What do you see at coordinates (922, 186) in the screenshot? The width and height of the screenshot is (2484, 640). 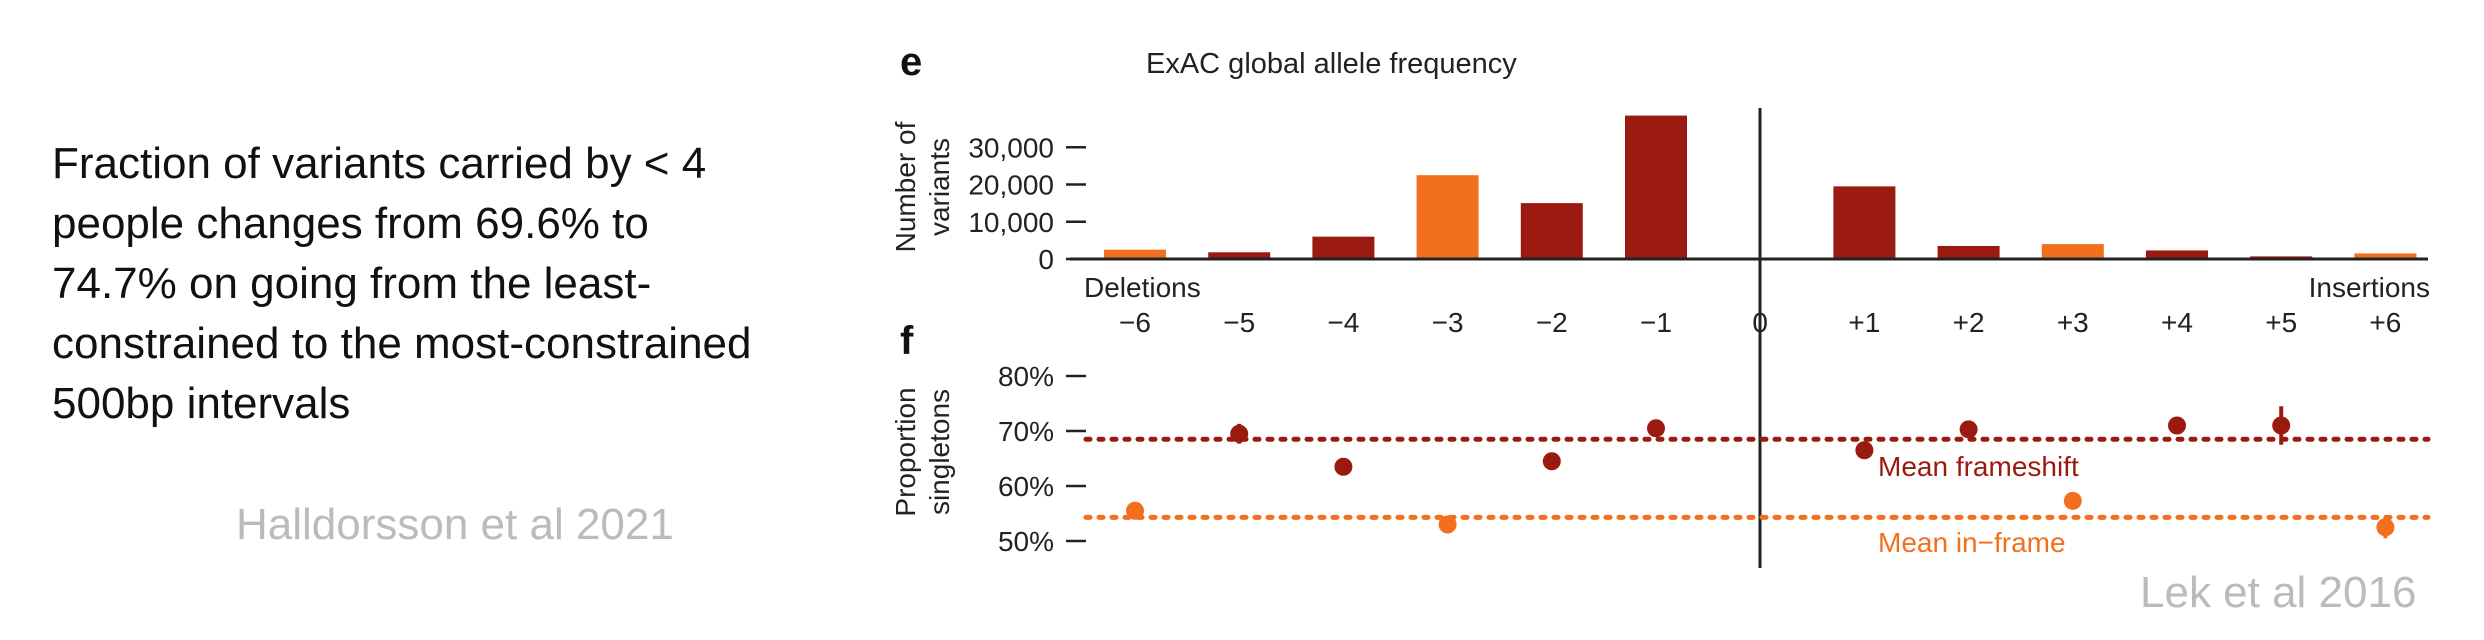 I see `panel-e-ylabel: Number of variants` at bounding box center [922, 186].